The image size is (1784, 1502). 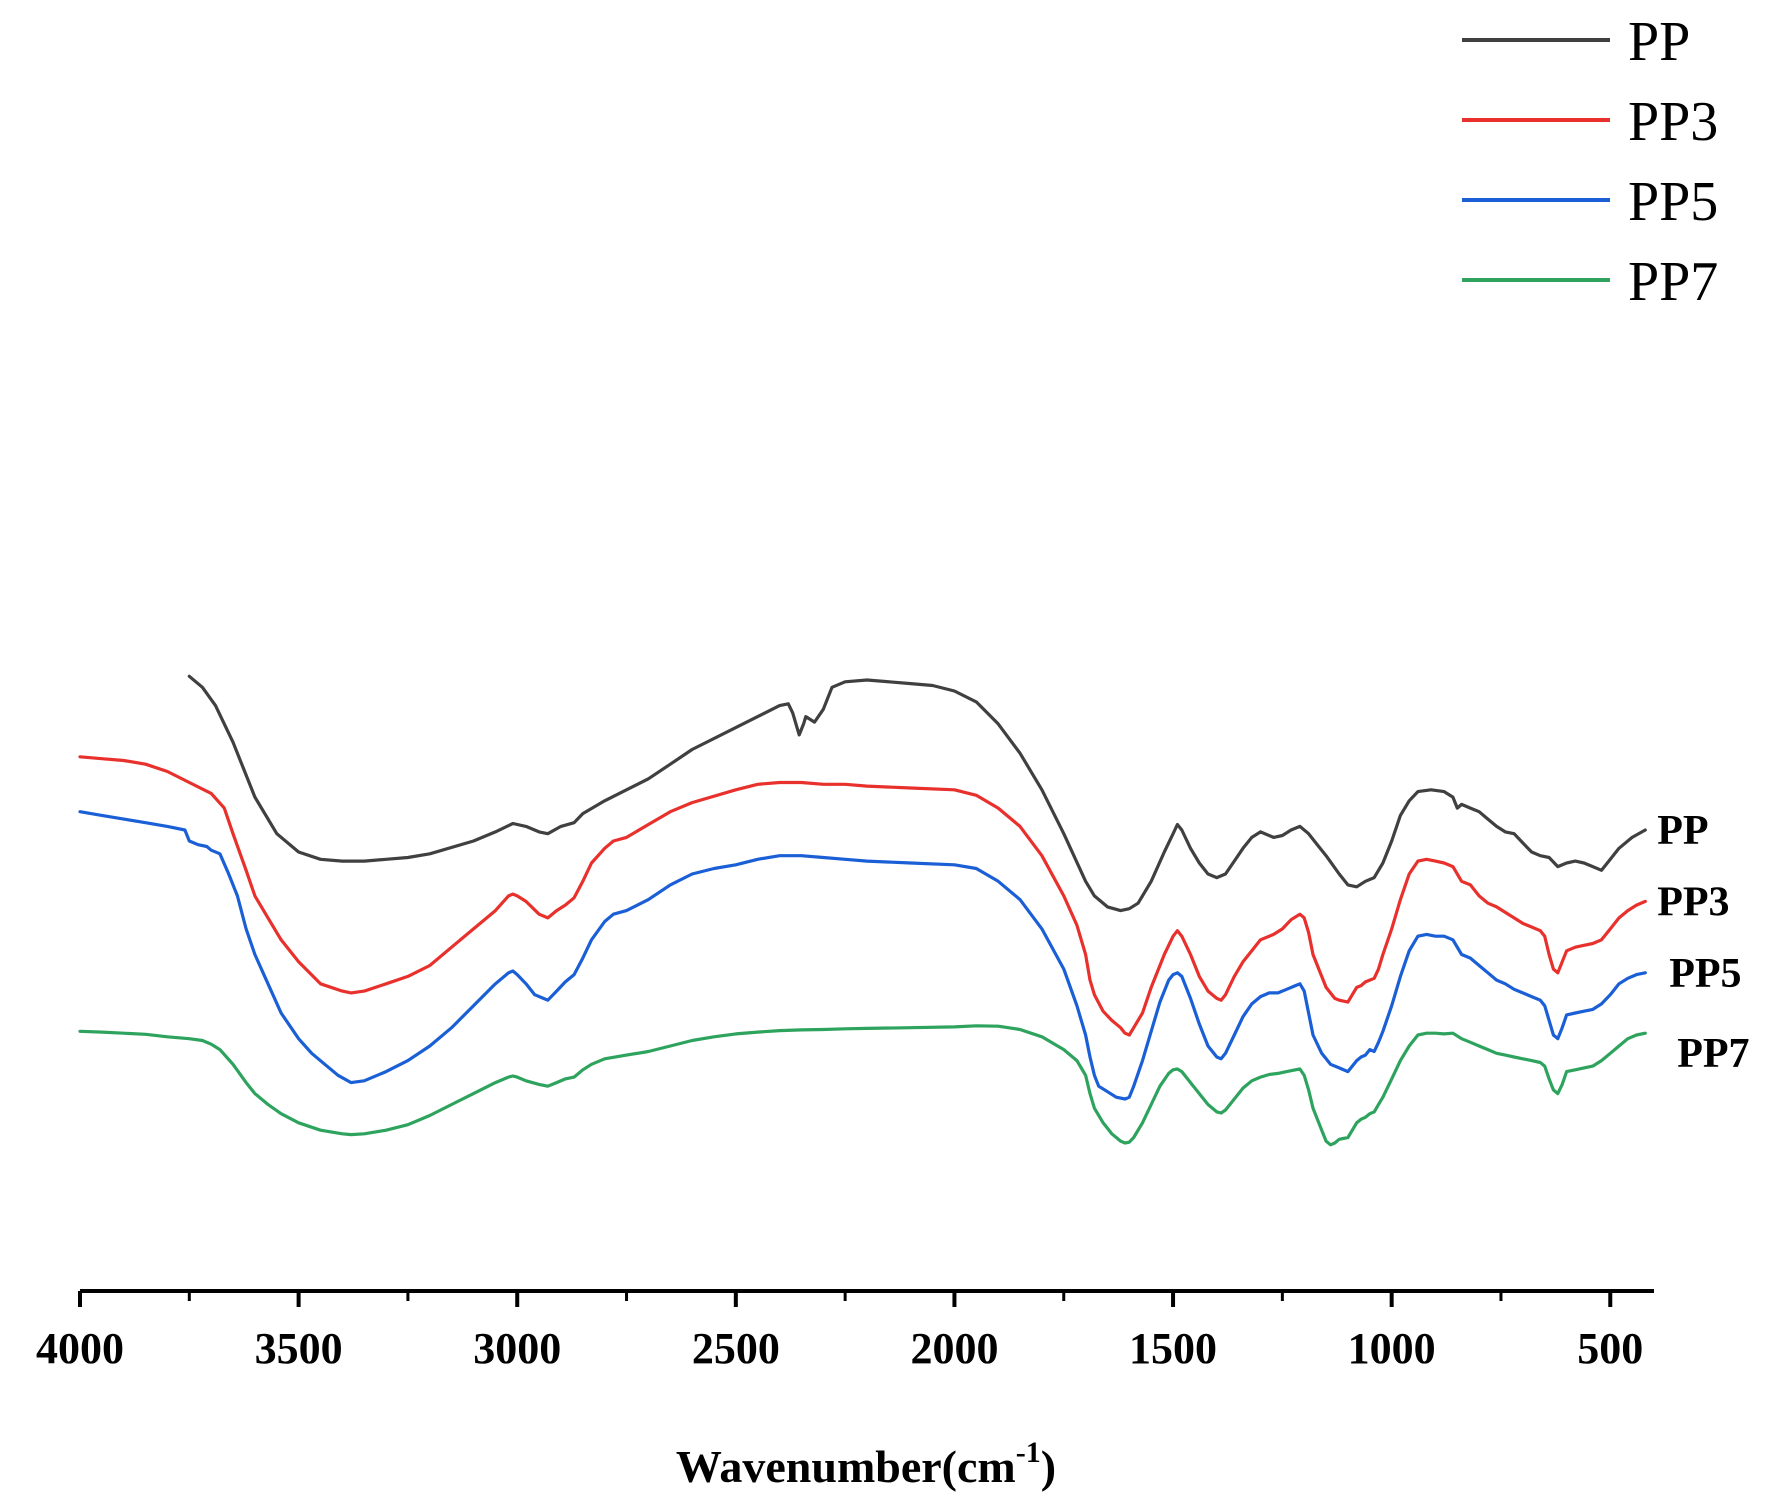 What do you see at coordinates (866, 1464) in the screenshot?
I see `x-axis-title: Wavenumber(cm-1)` at bounding box center [866, 1464].